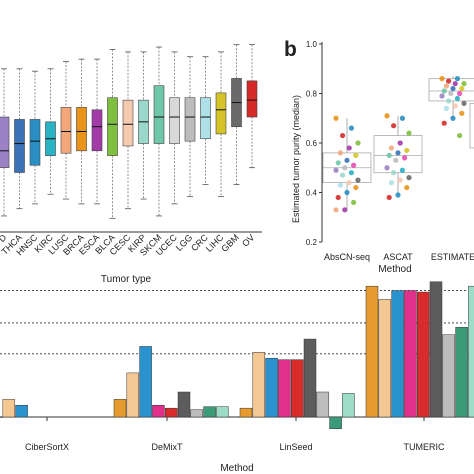 Image resolution: width=474 pixels, height=474 pixels. I want to click on method-tick-label: AbsCN-seq, so click(347, 257).